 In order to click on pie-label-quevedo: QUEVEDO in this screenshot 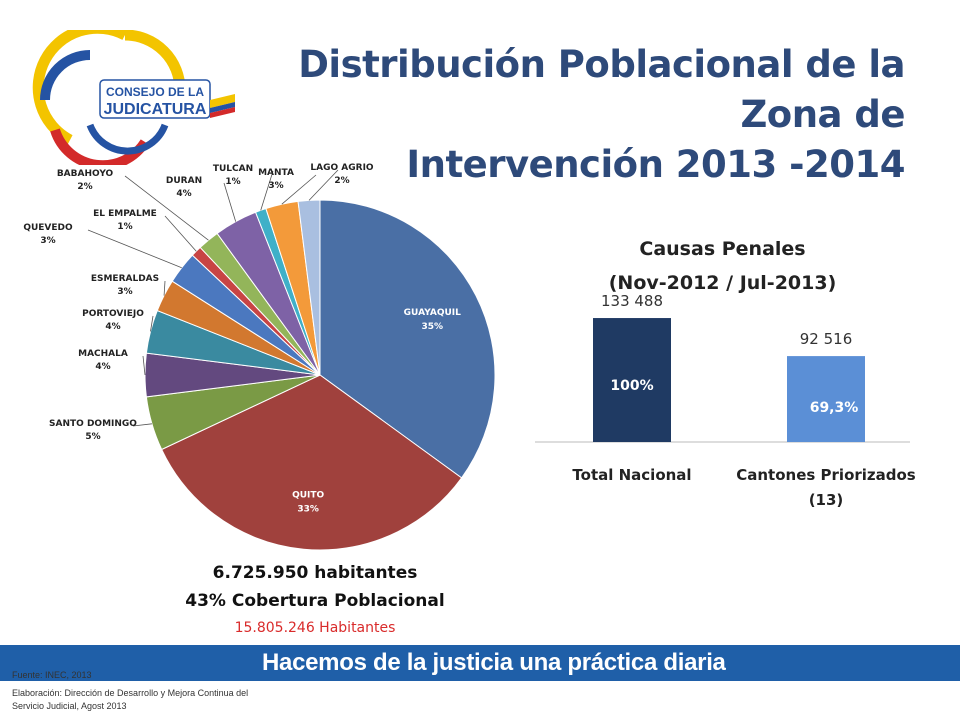, I will do `click(48, 228)`.